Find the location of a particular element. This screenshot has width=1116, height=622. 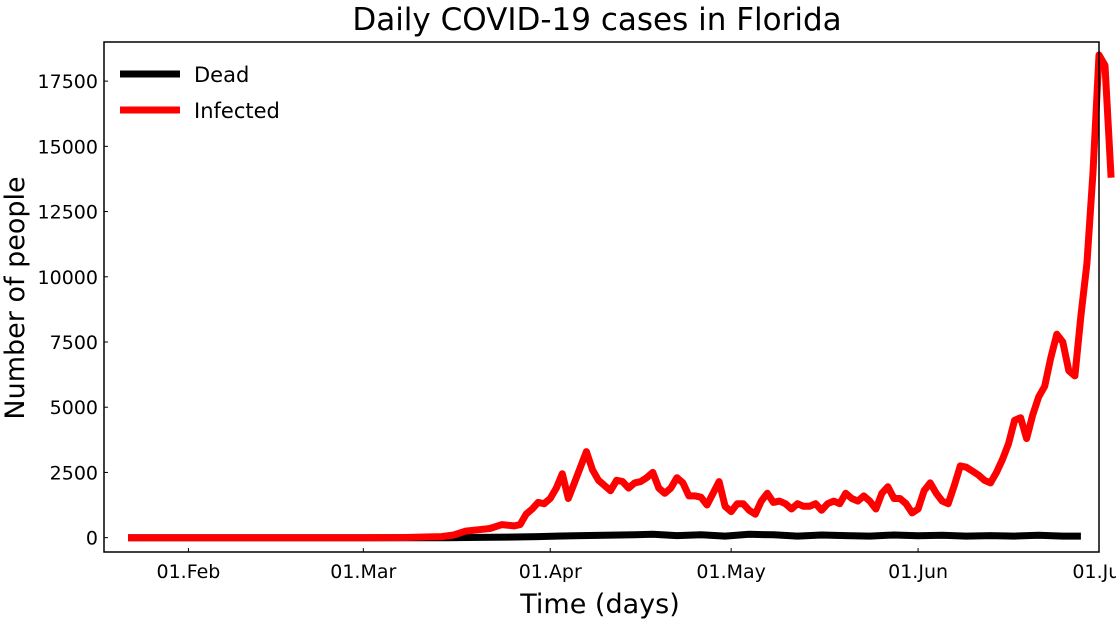

x-axis-label: Time (days) is located at coordinates (599, 604).